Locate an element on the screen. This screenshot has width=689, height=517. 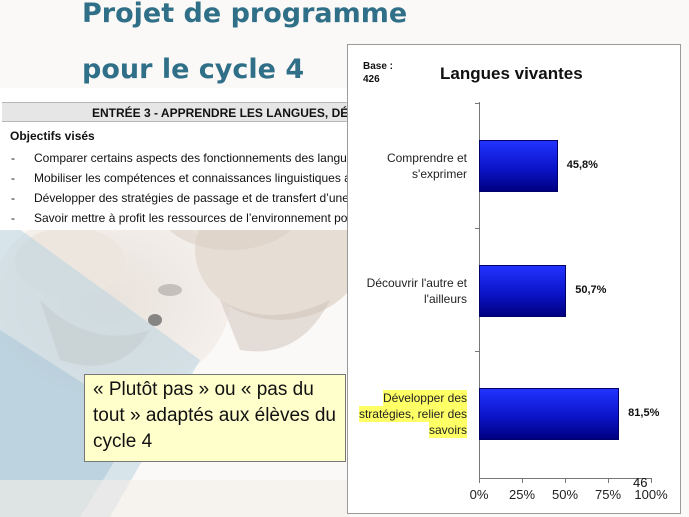
bar-value-label: 50,7% is located at coordinates (591, 290).